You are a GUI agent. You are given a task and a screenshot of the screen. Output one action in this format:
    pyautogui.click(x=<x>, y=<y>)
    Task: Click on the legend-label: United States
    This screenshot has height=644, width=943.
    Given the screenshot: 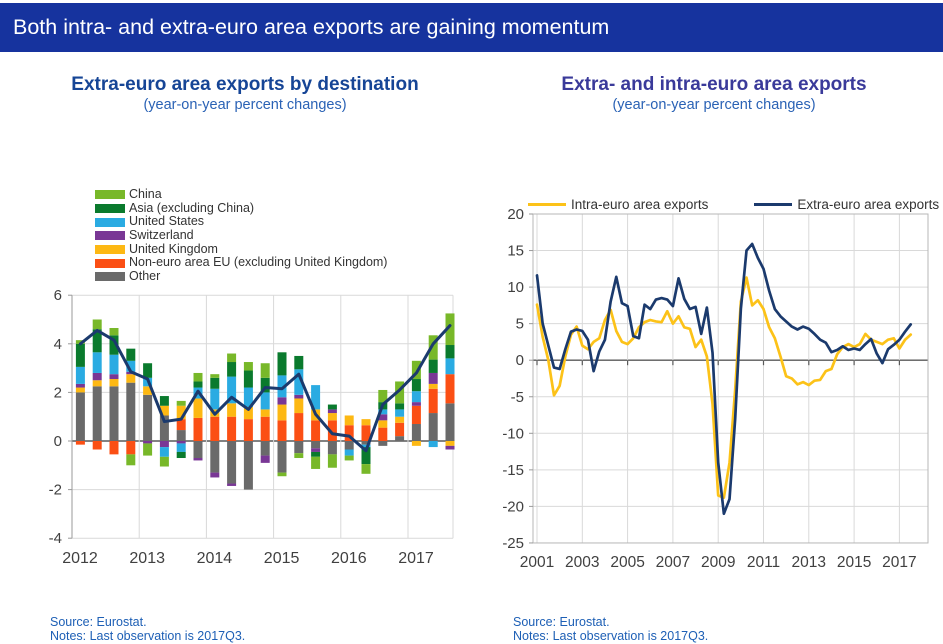 What is the action you would take?
    pyautogui.click(x=167, y=221)
    